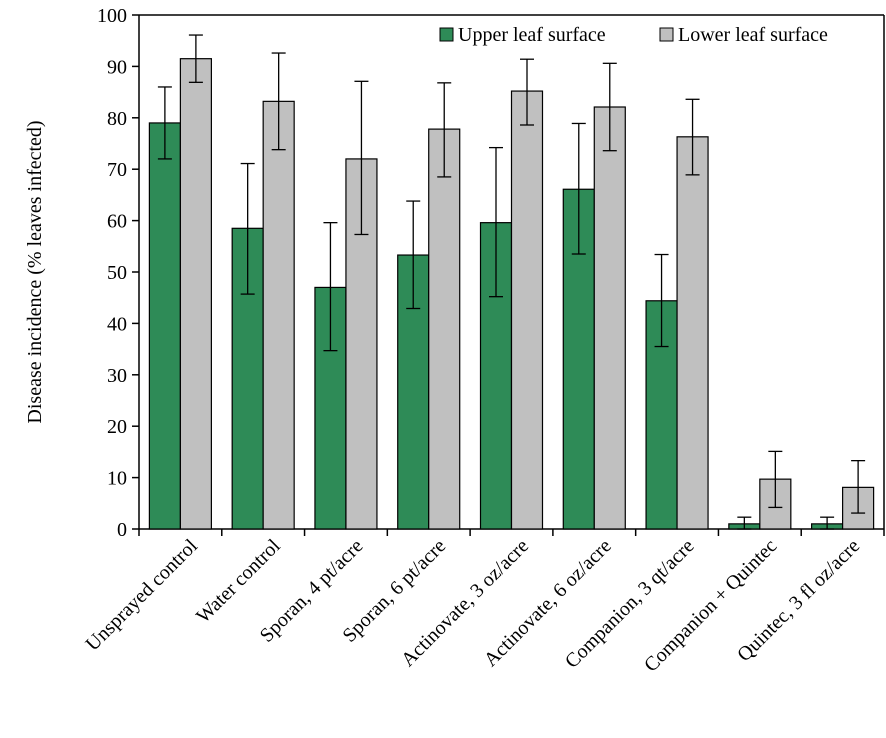 Image resolution: width=886 pixels, height=738 pixels. Describe the element at coordinates (35, 271) in the screenshot. I see `y-axis-title: Disease incidence (% leaves infected)` at that location.